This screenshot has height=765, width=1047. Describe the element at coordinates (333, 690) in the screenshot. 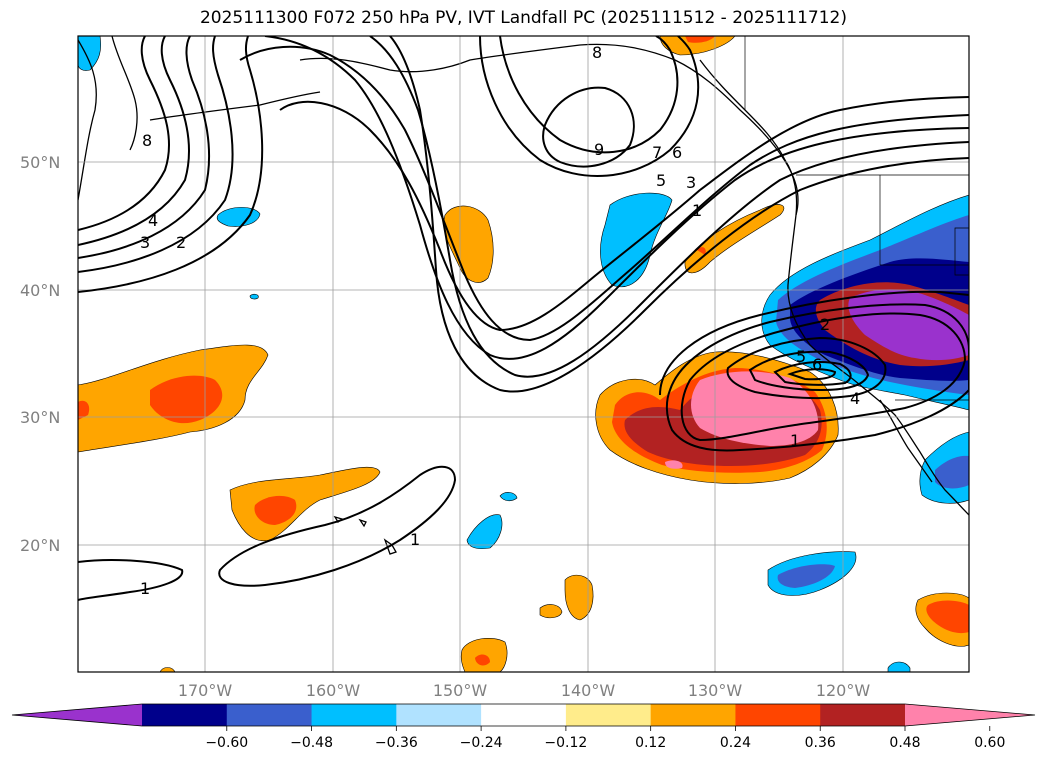

I see `lon-label-160: 160°W` at that location.